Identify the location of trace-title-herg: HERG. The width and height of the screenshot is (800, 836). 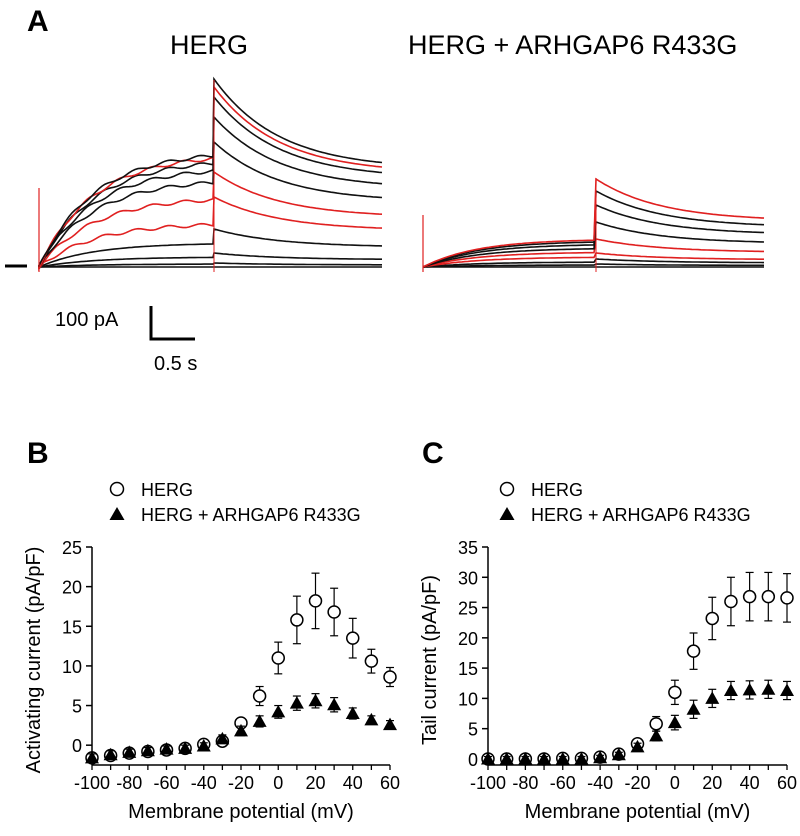
(209, 45).